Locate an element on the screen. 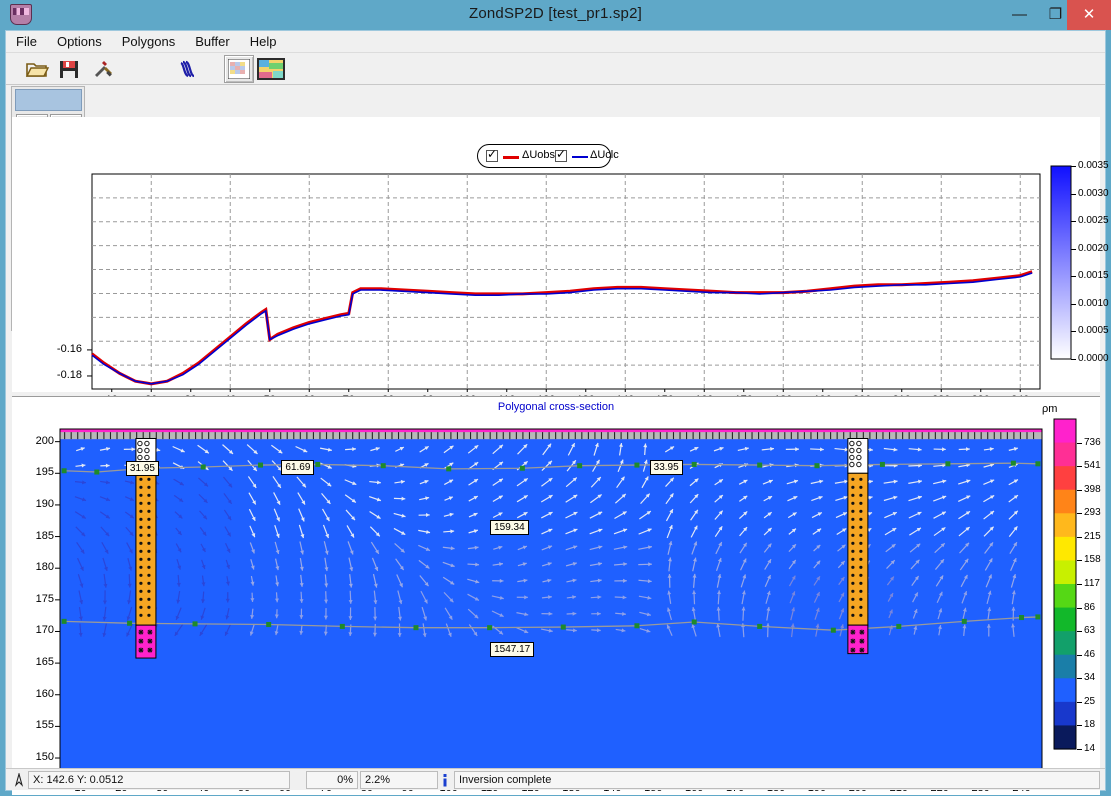  menu-help: Help is located at coordinates (263, 41).